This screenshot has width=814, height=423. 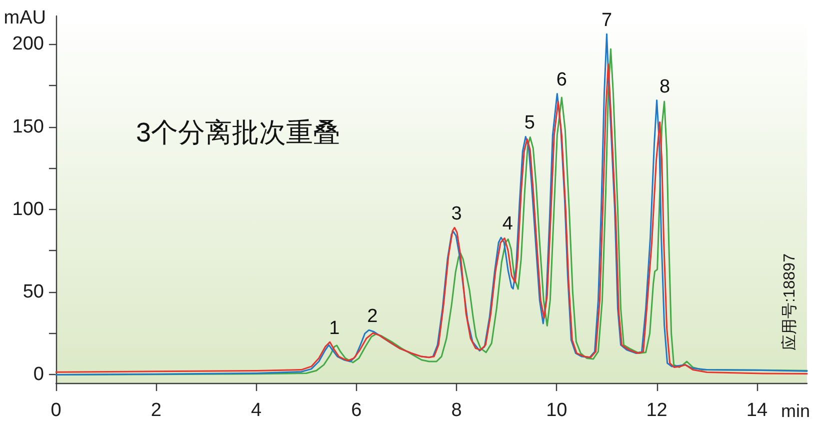 I want to click on annotation: 2, so click(x=372, y=317).